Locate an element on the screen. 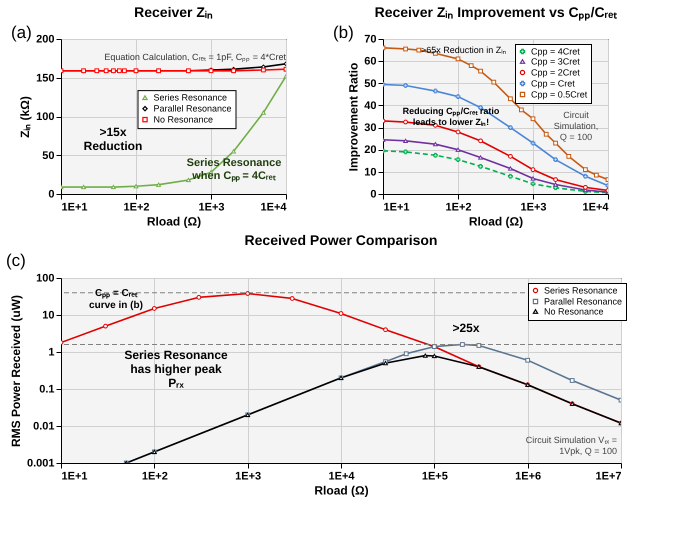 The width and height of the screenshot is (678, 544). legend-label: Cpp = 4Cret is located at coordinates (555, 51).